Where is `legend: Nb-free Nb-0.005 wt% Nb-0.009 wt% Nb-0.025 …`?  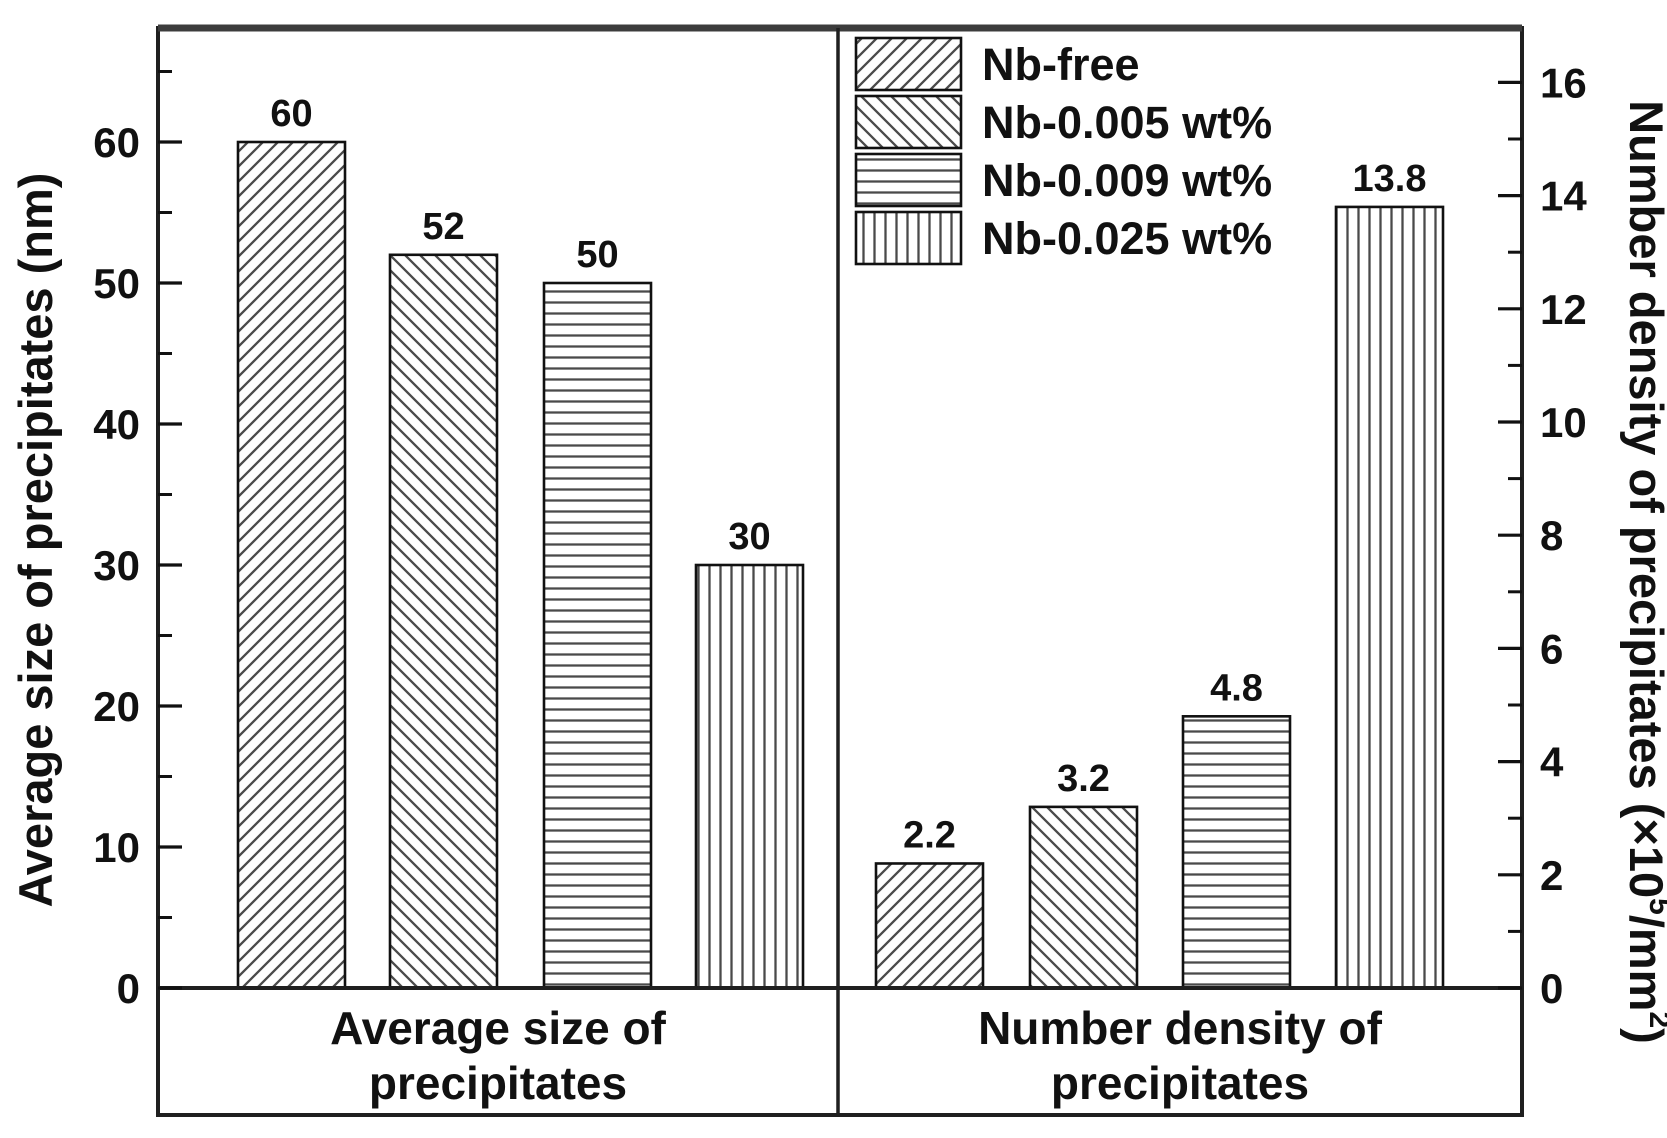
legend: Nb-free Nb-0.005 wt% Nb-0.009 wt% Nb-0.025 … is located at coordinates (1063, 151).